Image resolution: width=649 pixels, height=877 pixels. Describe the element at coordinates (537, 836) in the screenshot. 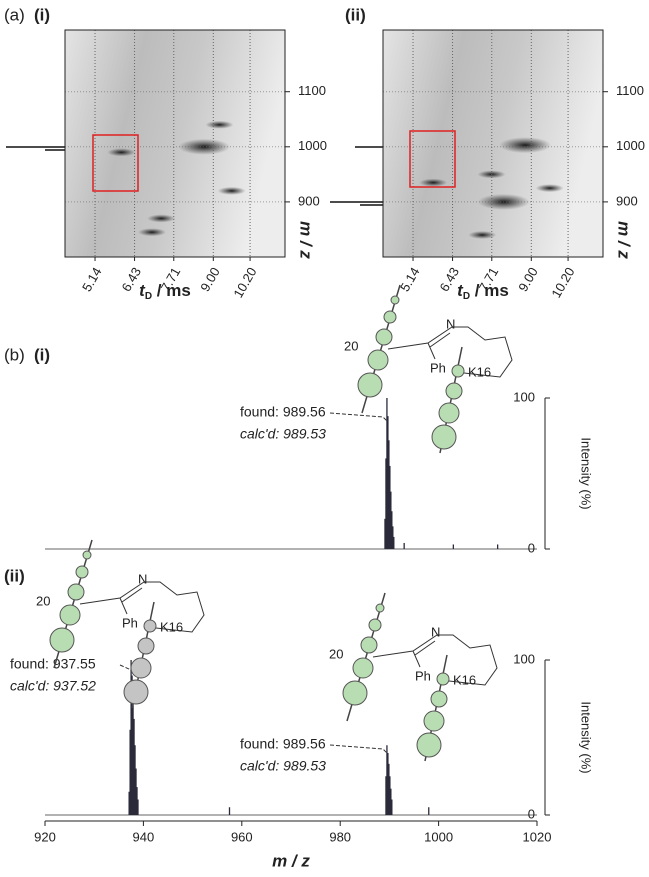

I see `x-tick-label: 1020` at that location.